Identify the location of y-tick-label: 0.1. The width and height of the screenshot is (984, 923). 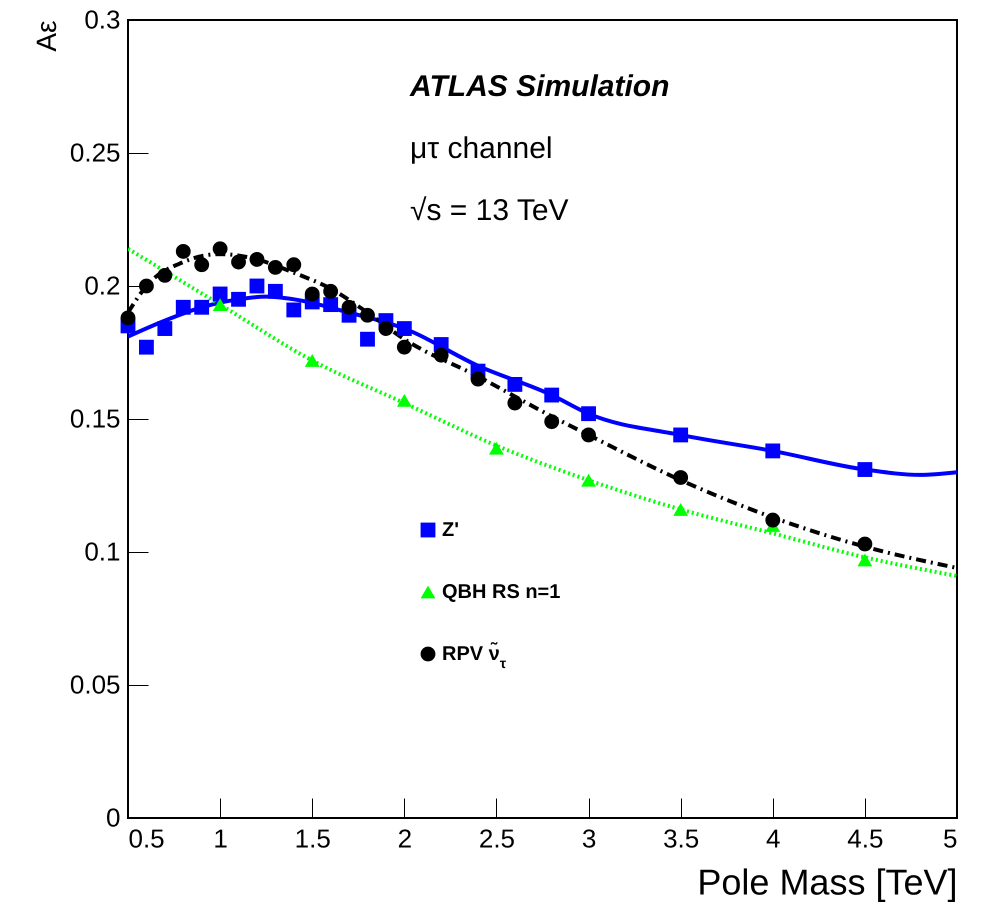
(102, 551).